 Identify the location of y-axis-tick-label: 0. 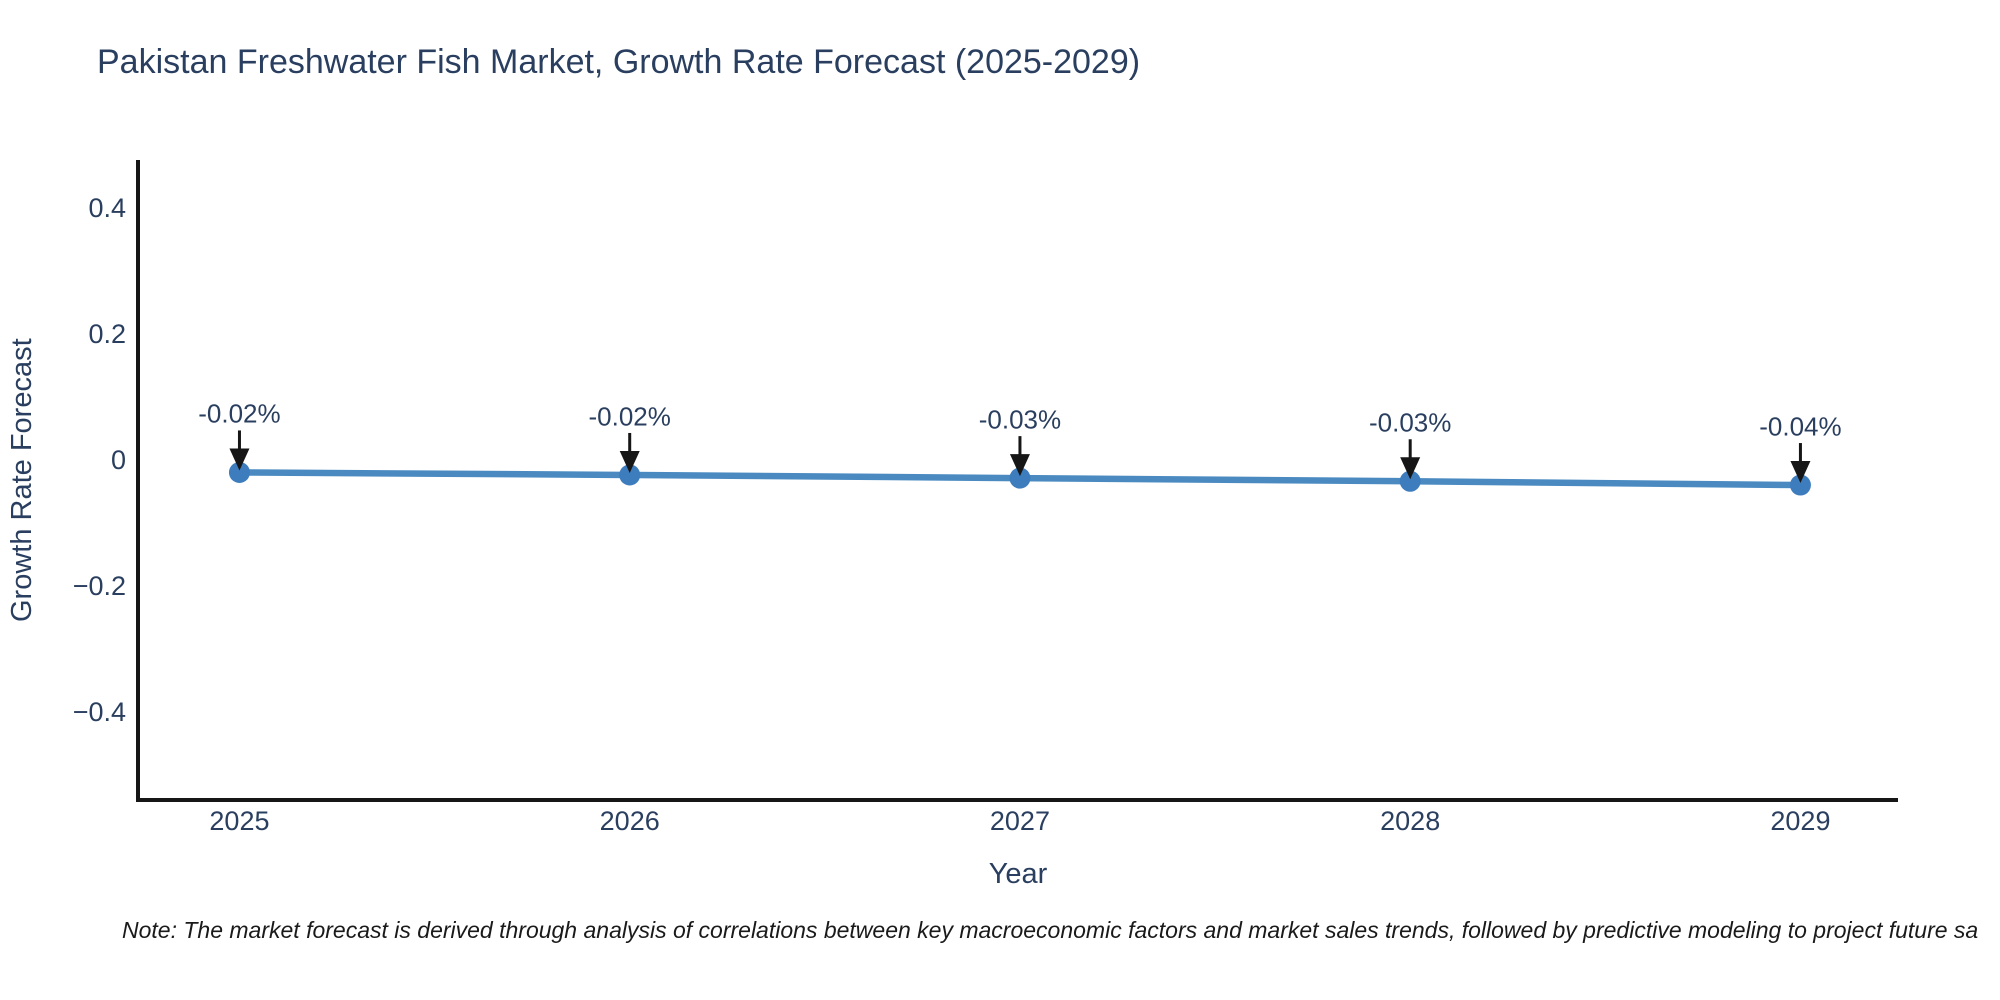
(118, 459).